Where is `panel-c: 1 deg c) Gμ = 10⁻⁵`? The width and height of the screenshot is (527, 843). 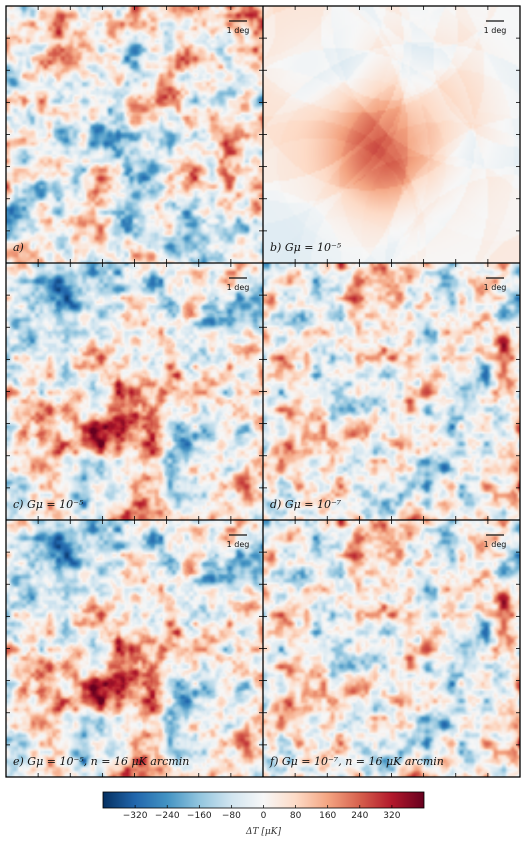 panel-c: 1 deg c) Gμ = 10⁻⁵ is located at coordinates (134, 391).